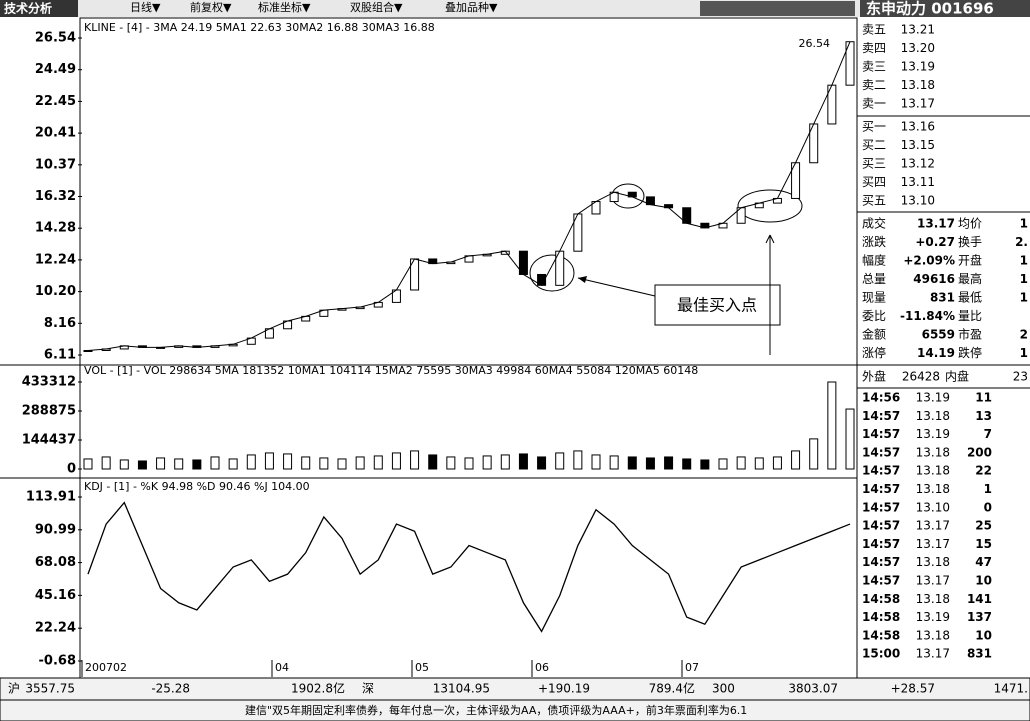  What do you see at coordinates (874, 127) in the screenshot?
I see `buy-label: 买一` at bounding box center [874, 127].